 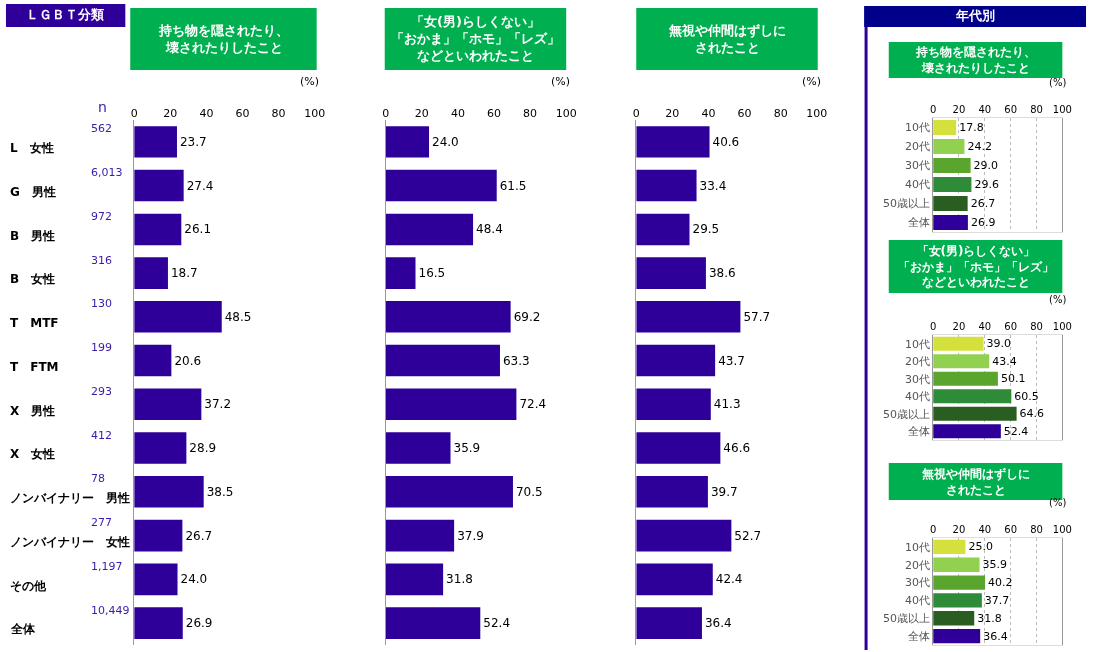 I want to click on data-label: 43.7, so click(x=731, y=360).